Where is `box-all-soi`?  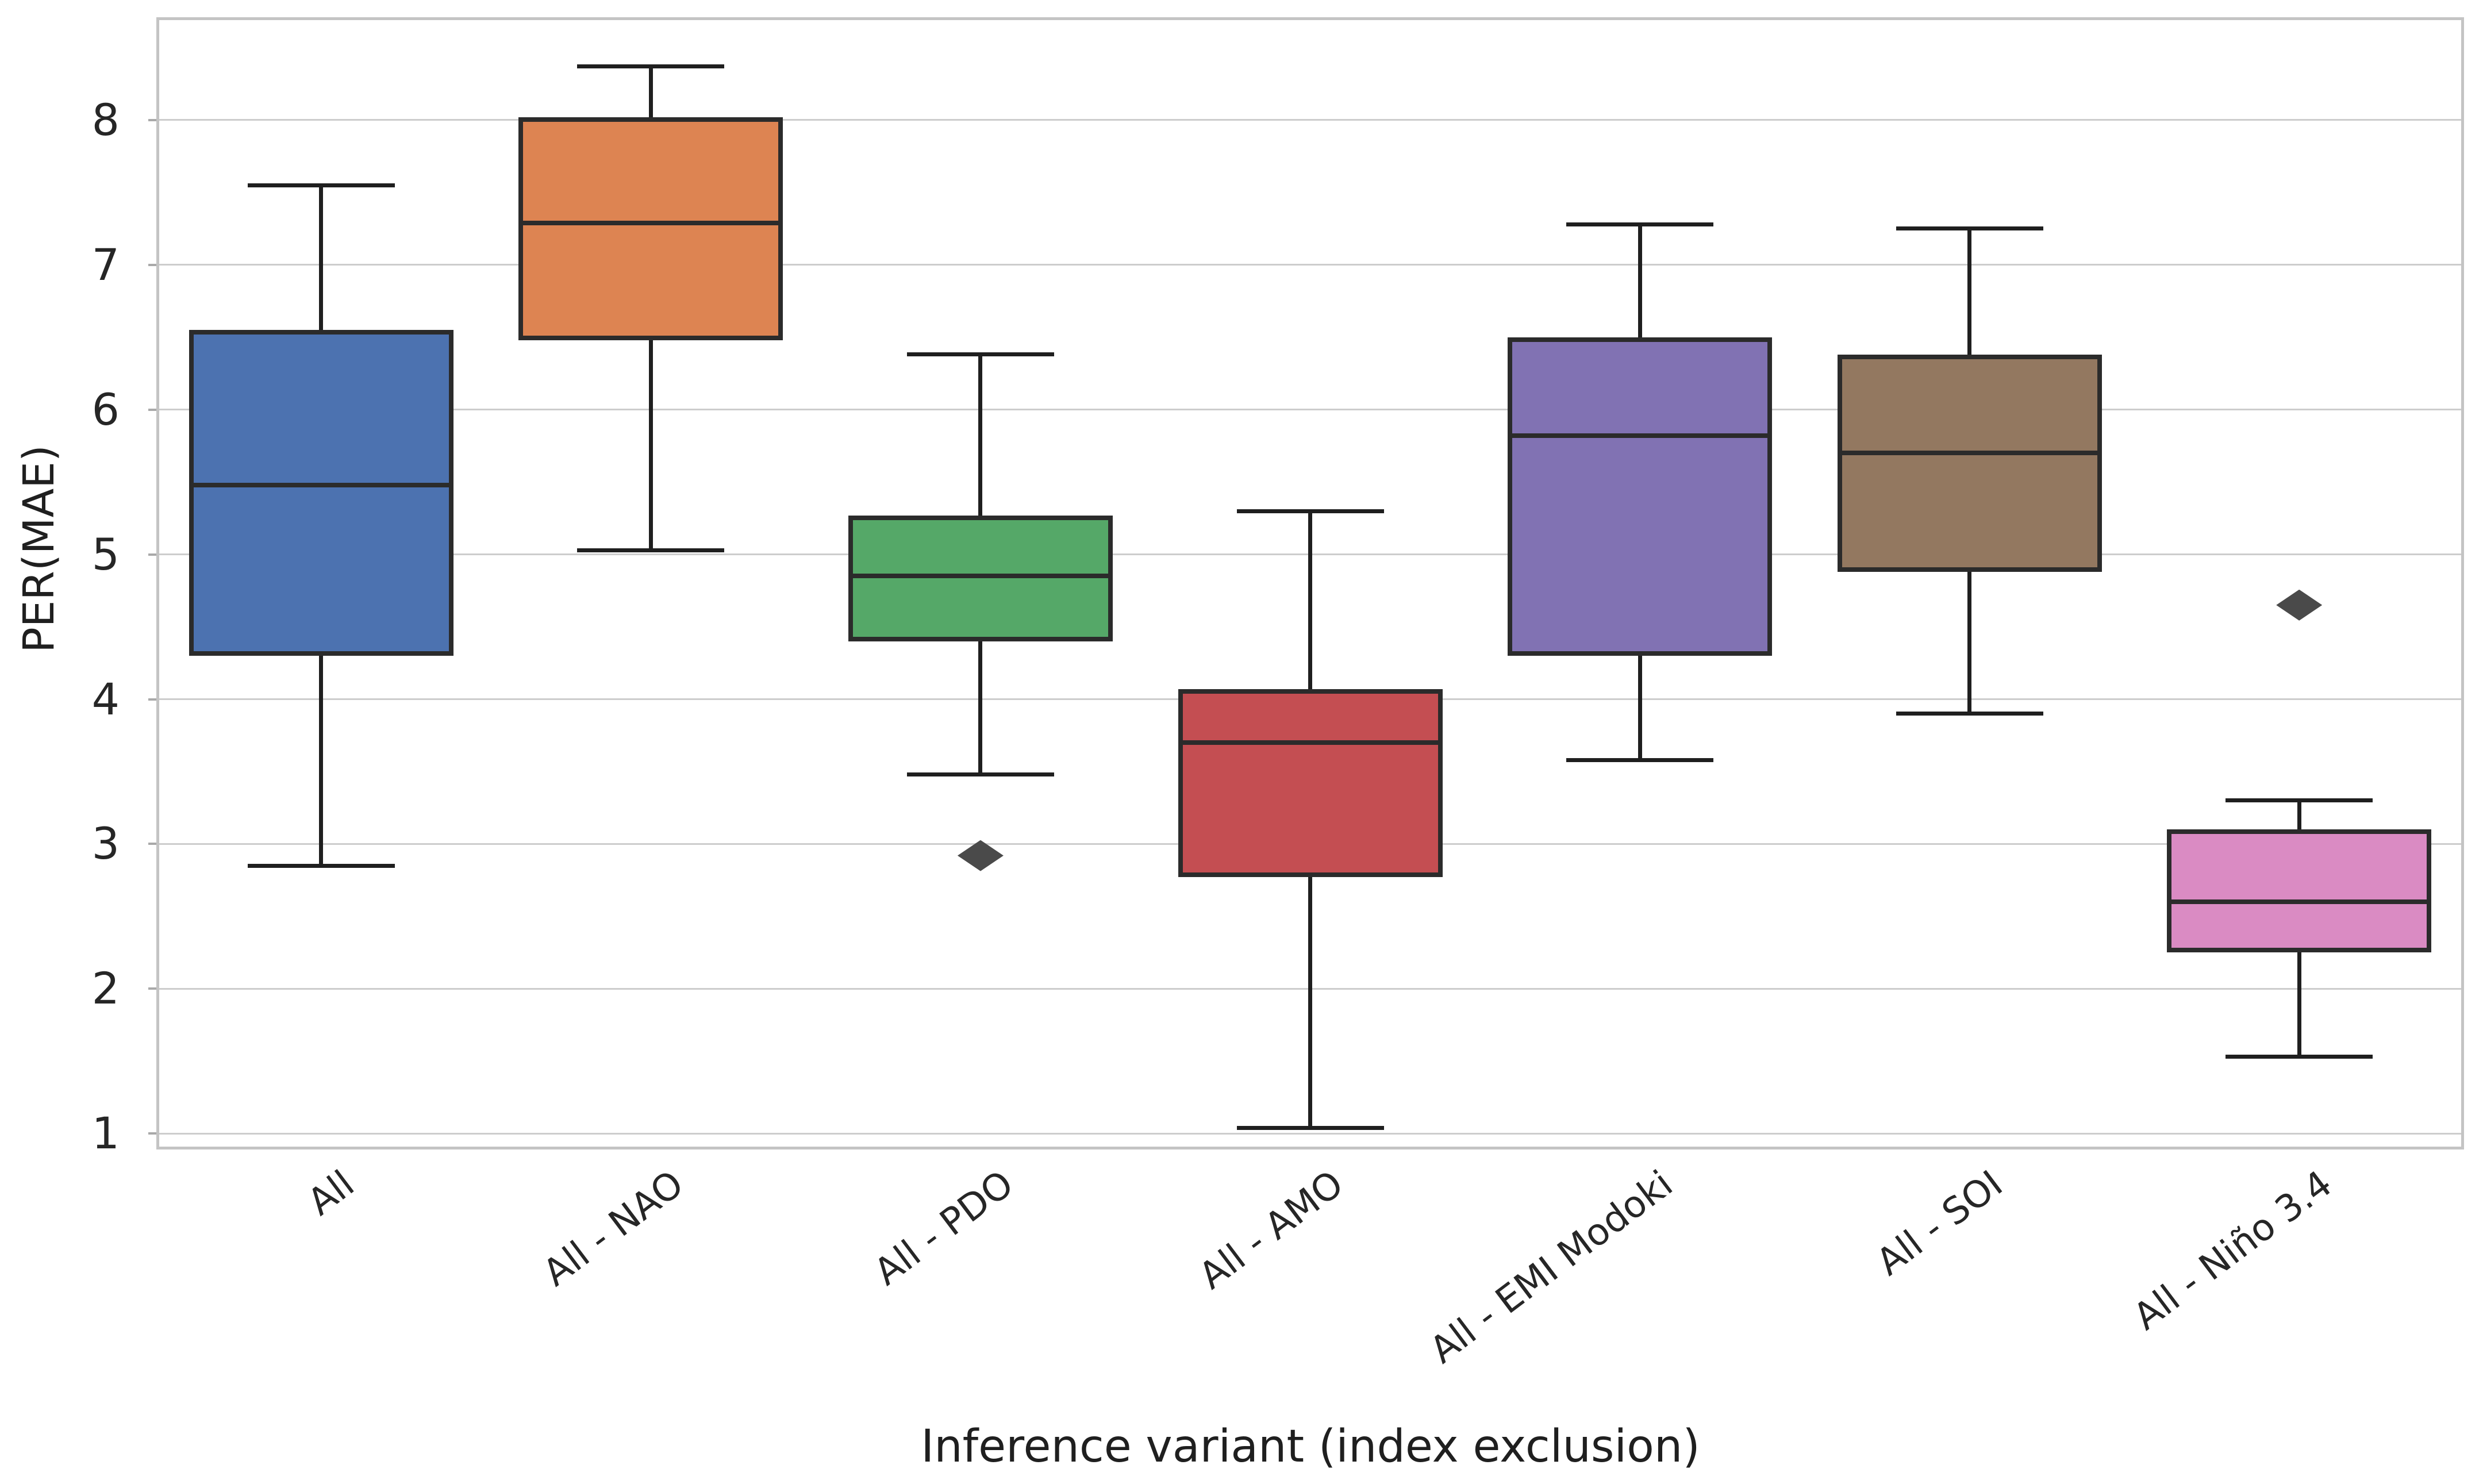 box-all-soi is located at coordinates (1969, 463).